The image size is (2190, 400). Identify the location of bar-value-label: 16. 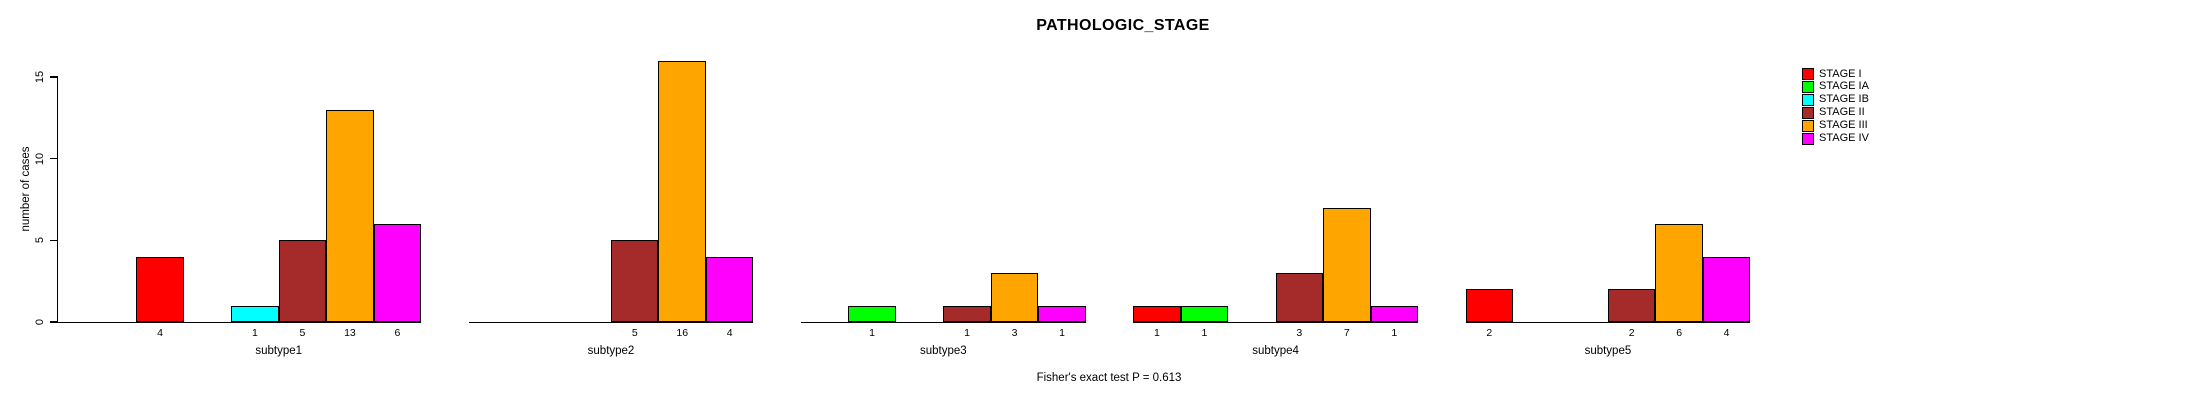
(682, 332).